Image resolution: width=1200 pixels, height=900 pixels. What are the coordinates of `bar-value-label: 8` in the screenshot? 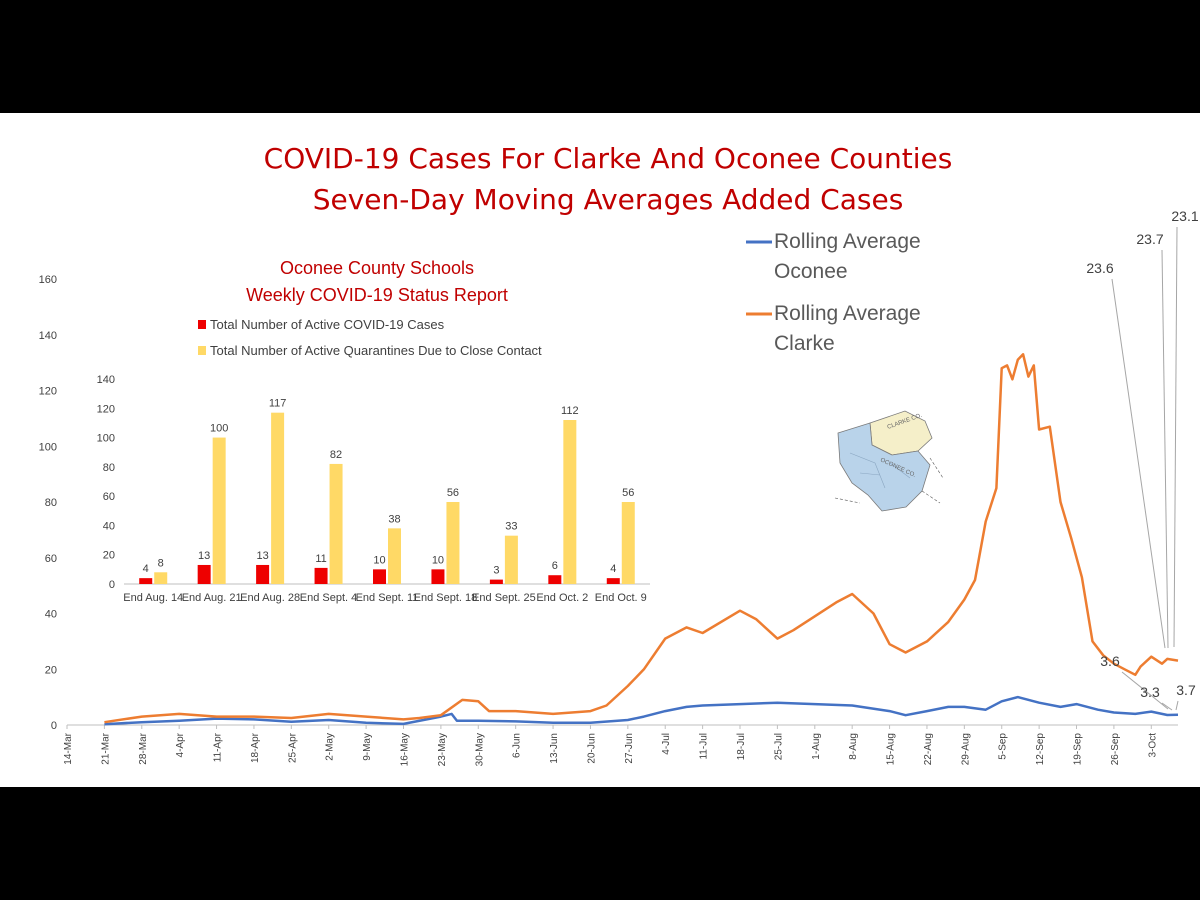 It's located at (161, 563).